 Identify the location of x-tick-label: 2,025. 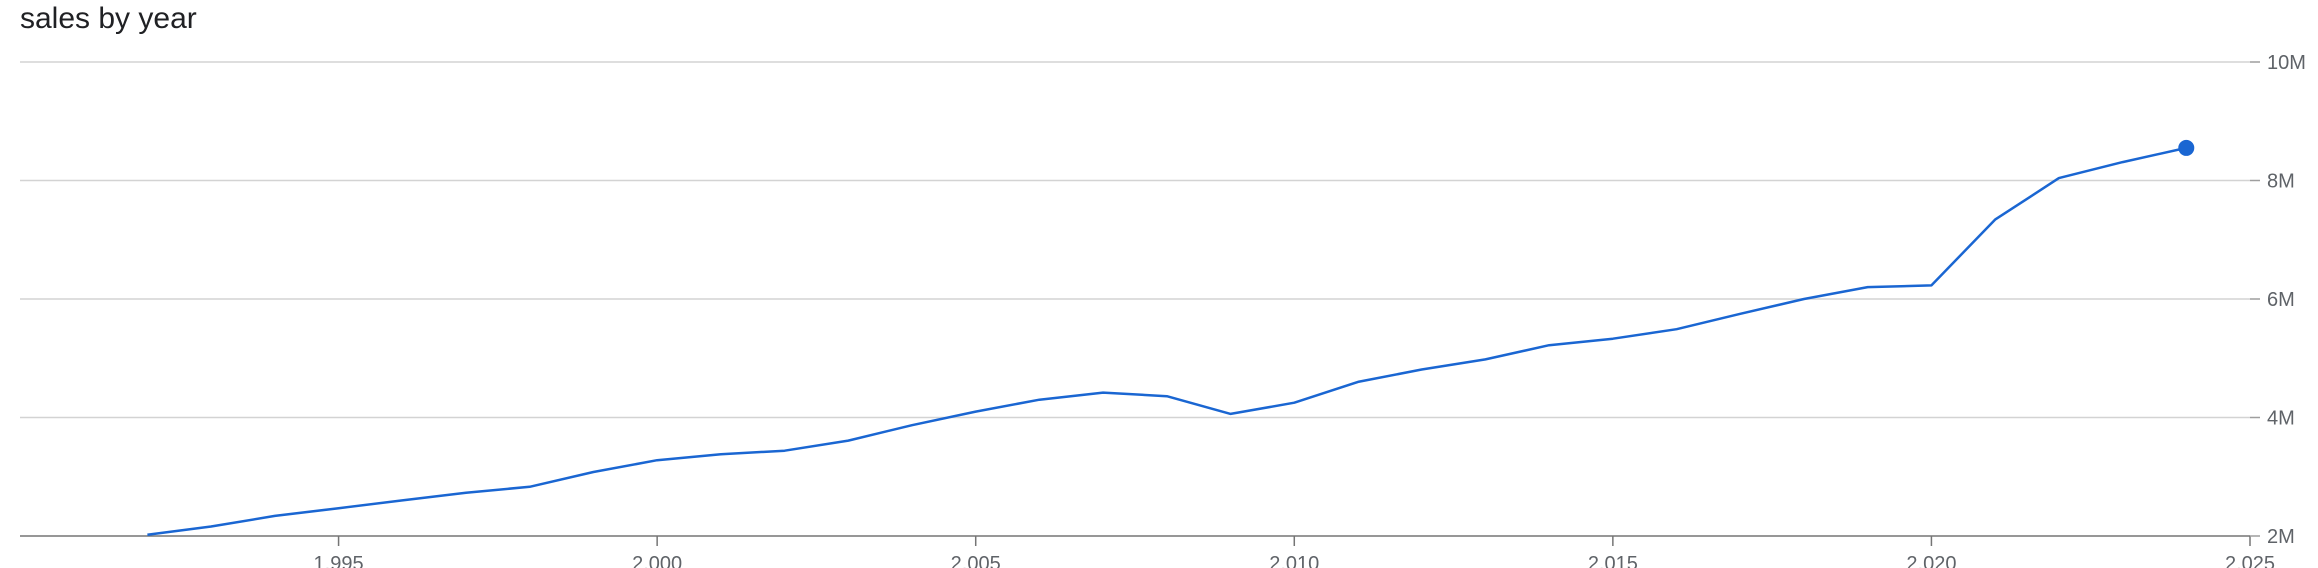
(2250, 560).